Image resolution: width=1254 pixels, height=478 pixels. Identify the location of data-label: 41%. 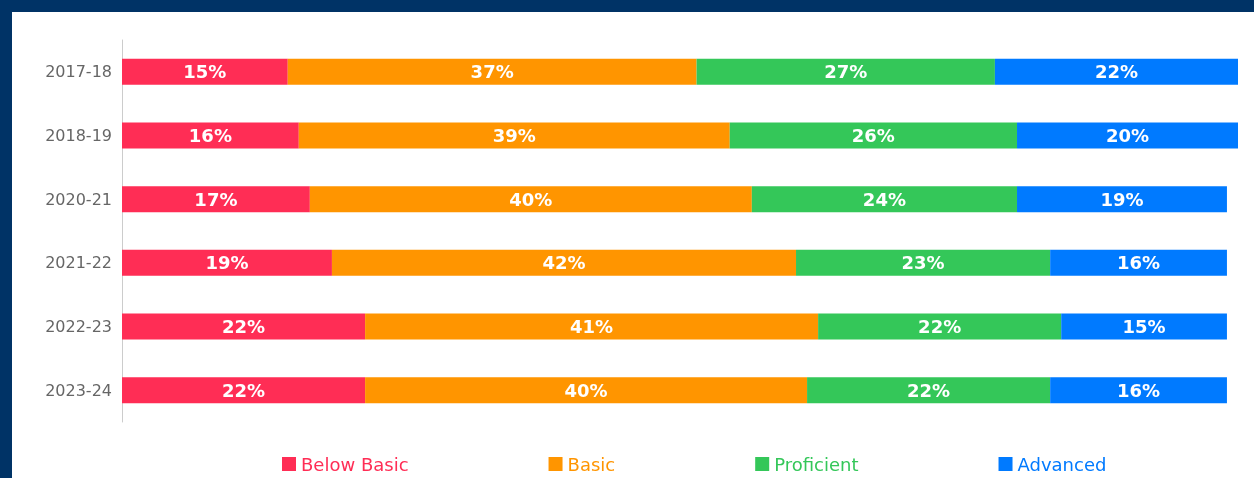
(592, 326).